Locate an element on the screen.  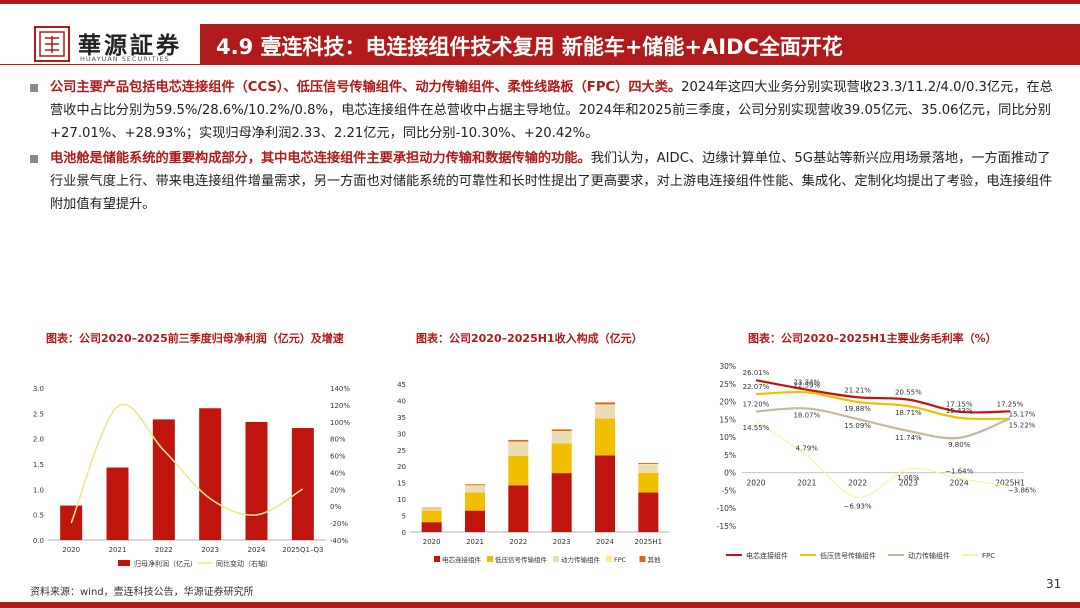
data-label: 11.74% is located at coordinates (908, 438).